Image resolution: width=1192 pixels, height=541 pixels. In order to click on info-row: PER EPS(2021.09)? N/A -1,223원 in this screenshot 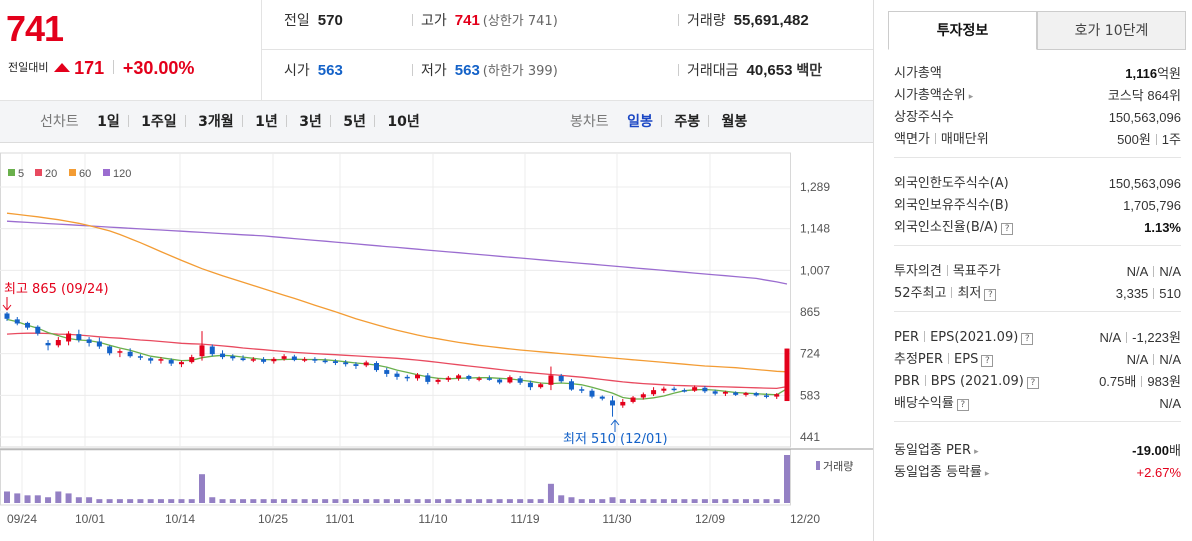, I will do `click(1037, 338)`.